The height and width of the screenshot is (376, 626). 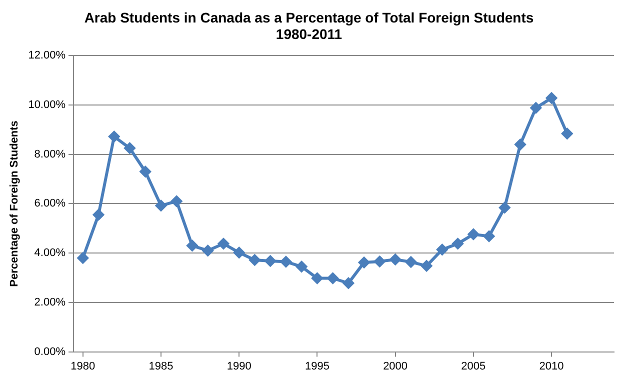 I want to click on y-tick-label: 12.00%, so click(x=47, y=56).